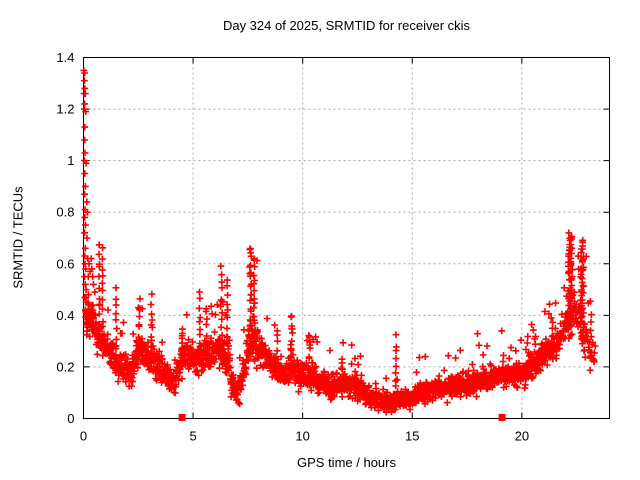  I want to click on y-tick-label: 1.4, so click(65, 57).